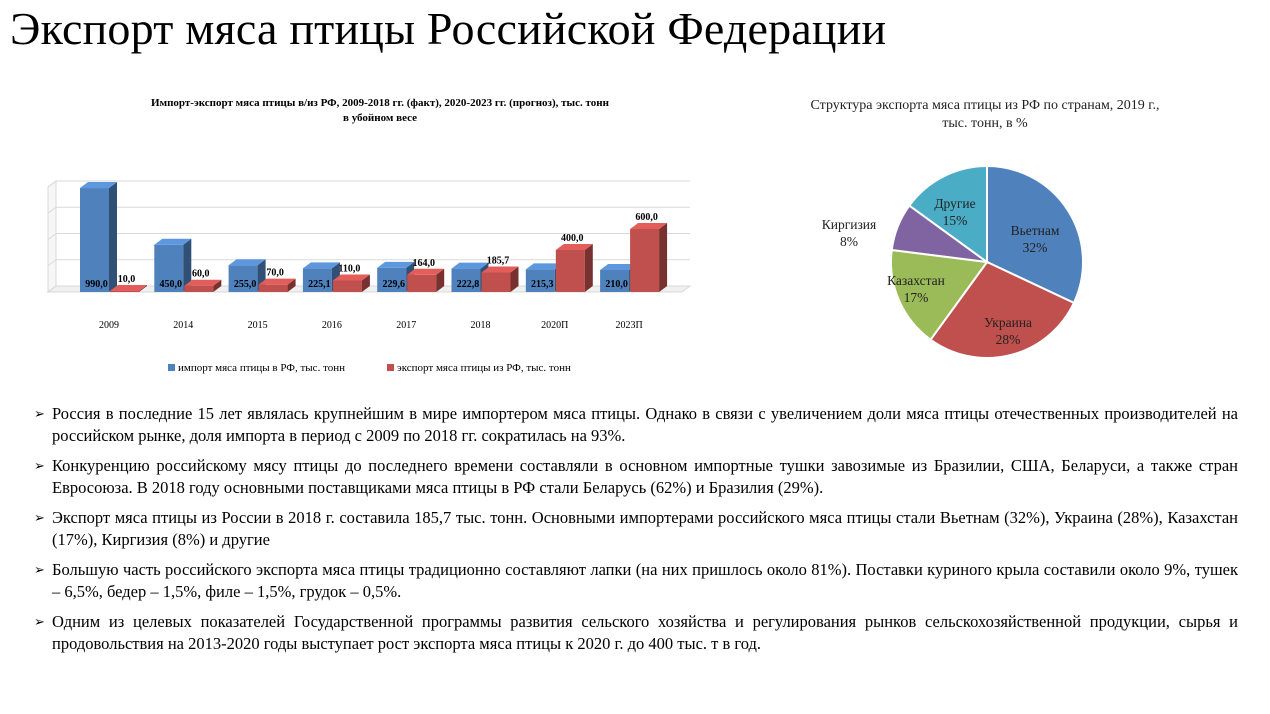  Describe the element at coordinates (484, 368) in the screenshot. I see `legend-label-export: экспорт мяса птицы из РФ, тыс. тонн` at that location.